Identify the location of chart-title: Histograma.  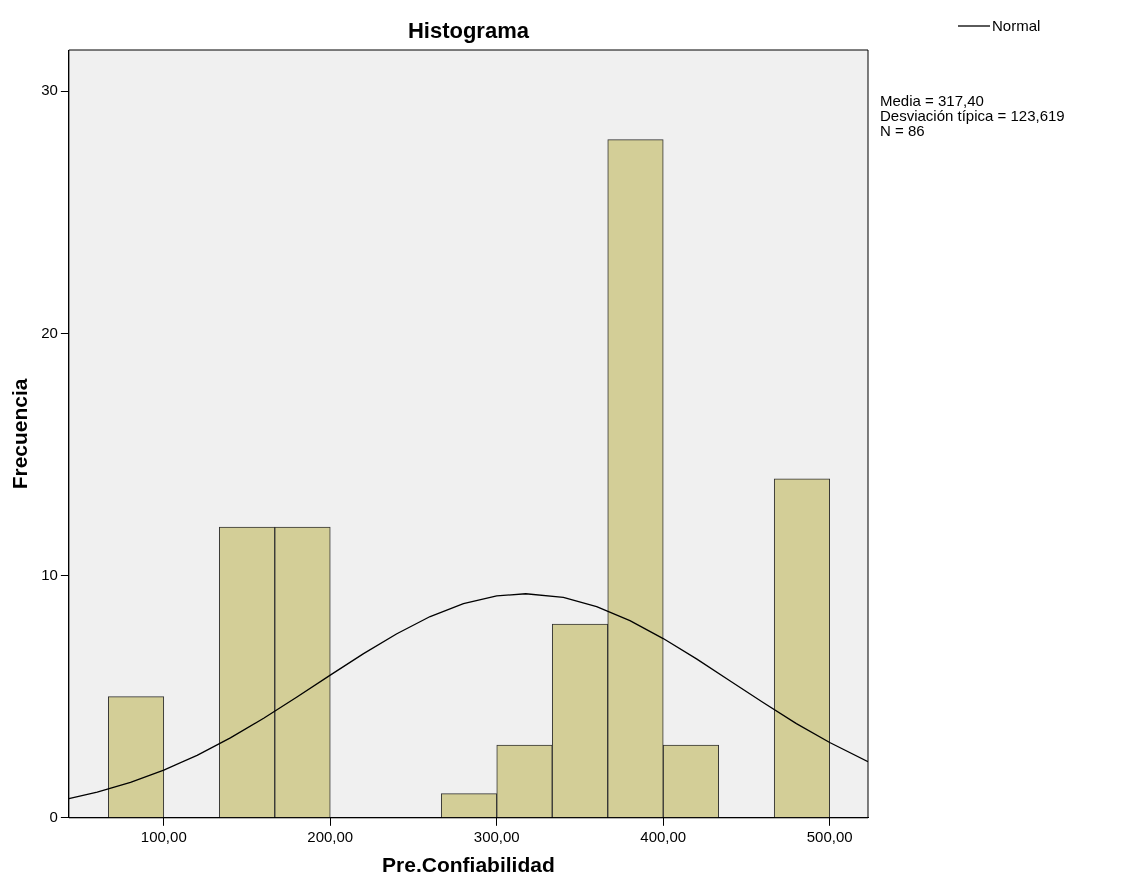
(468, 30).